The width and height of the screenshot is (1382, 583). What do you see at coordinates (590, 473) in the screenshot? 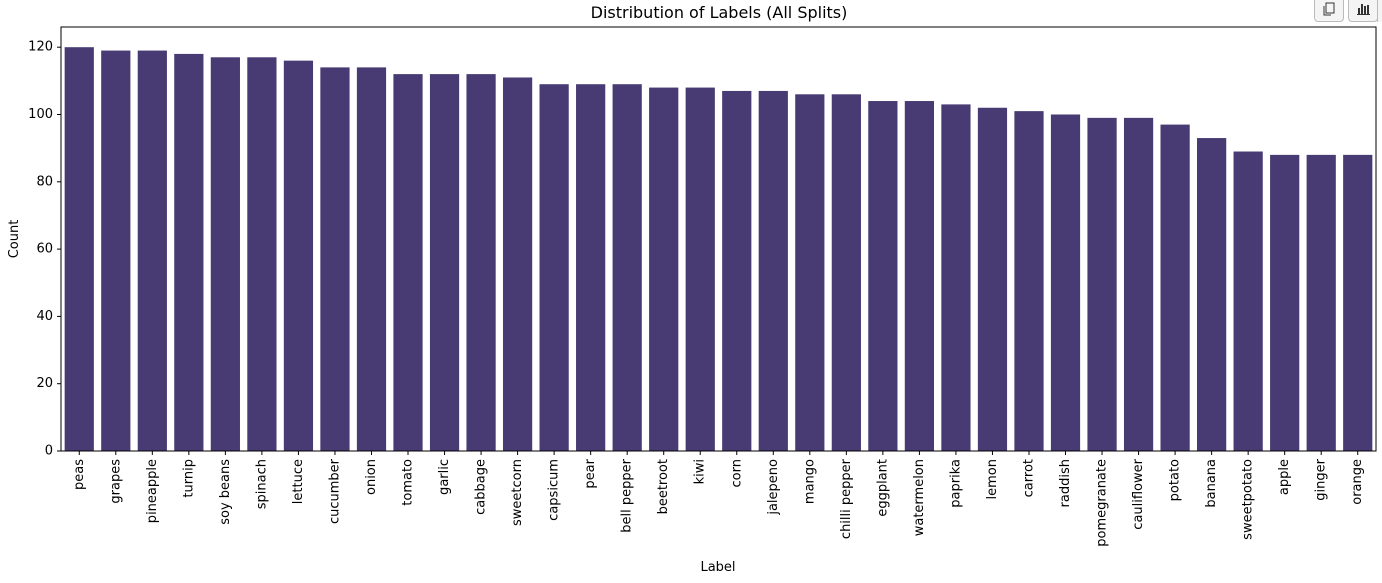
I see `x-tick-label: pear` at bounding box center [590, 473].